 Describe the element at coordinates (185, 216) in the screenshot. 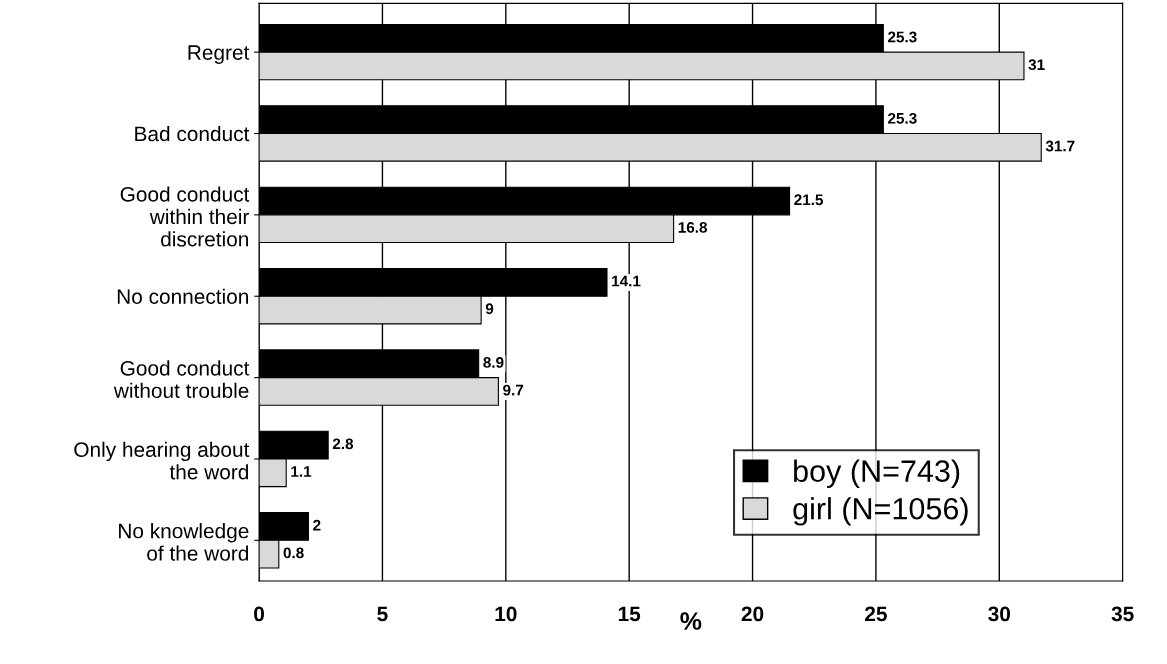

I see `y-tick-label: Good conduct within their discretion` at that location.